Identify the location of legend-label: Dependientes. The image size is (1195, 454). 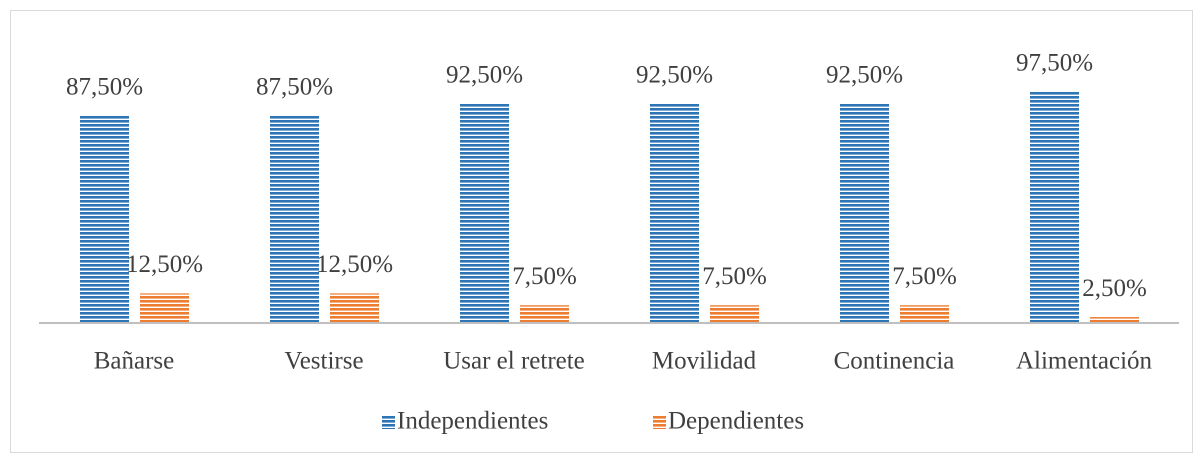
(736, 421).